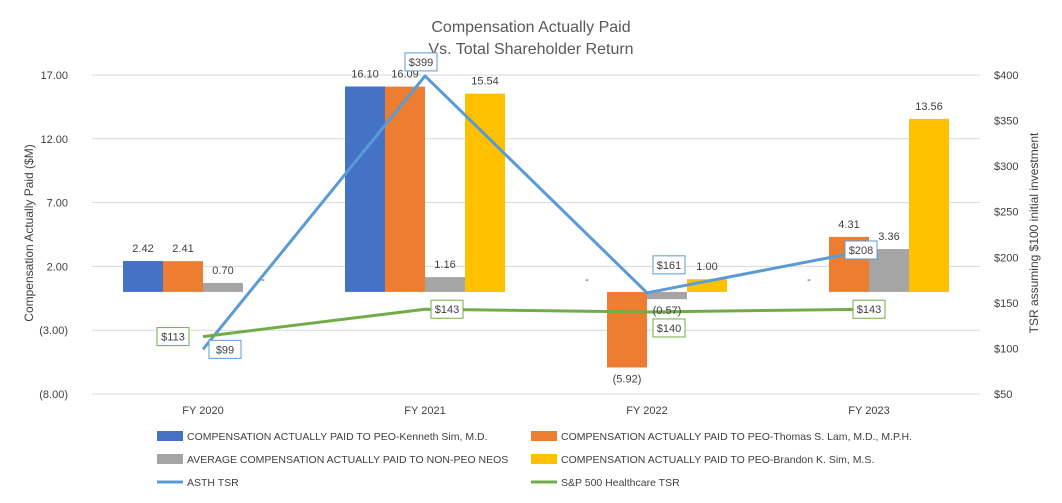  I want to click on bar-data-label: 13.56, so click(929, 107).